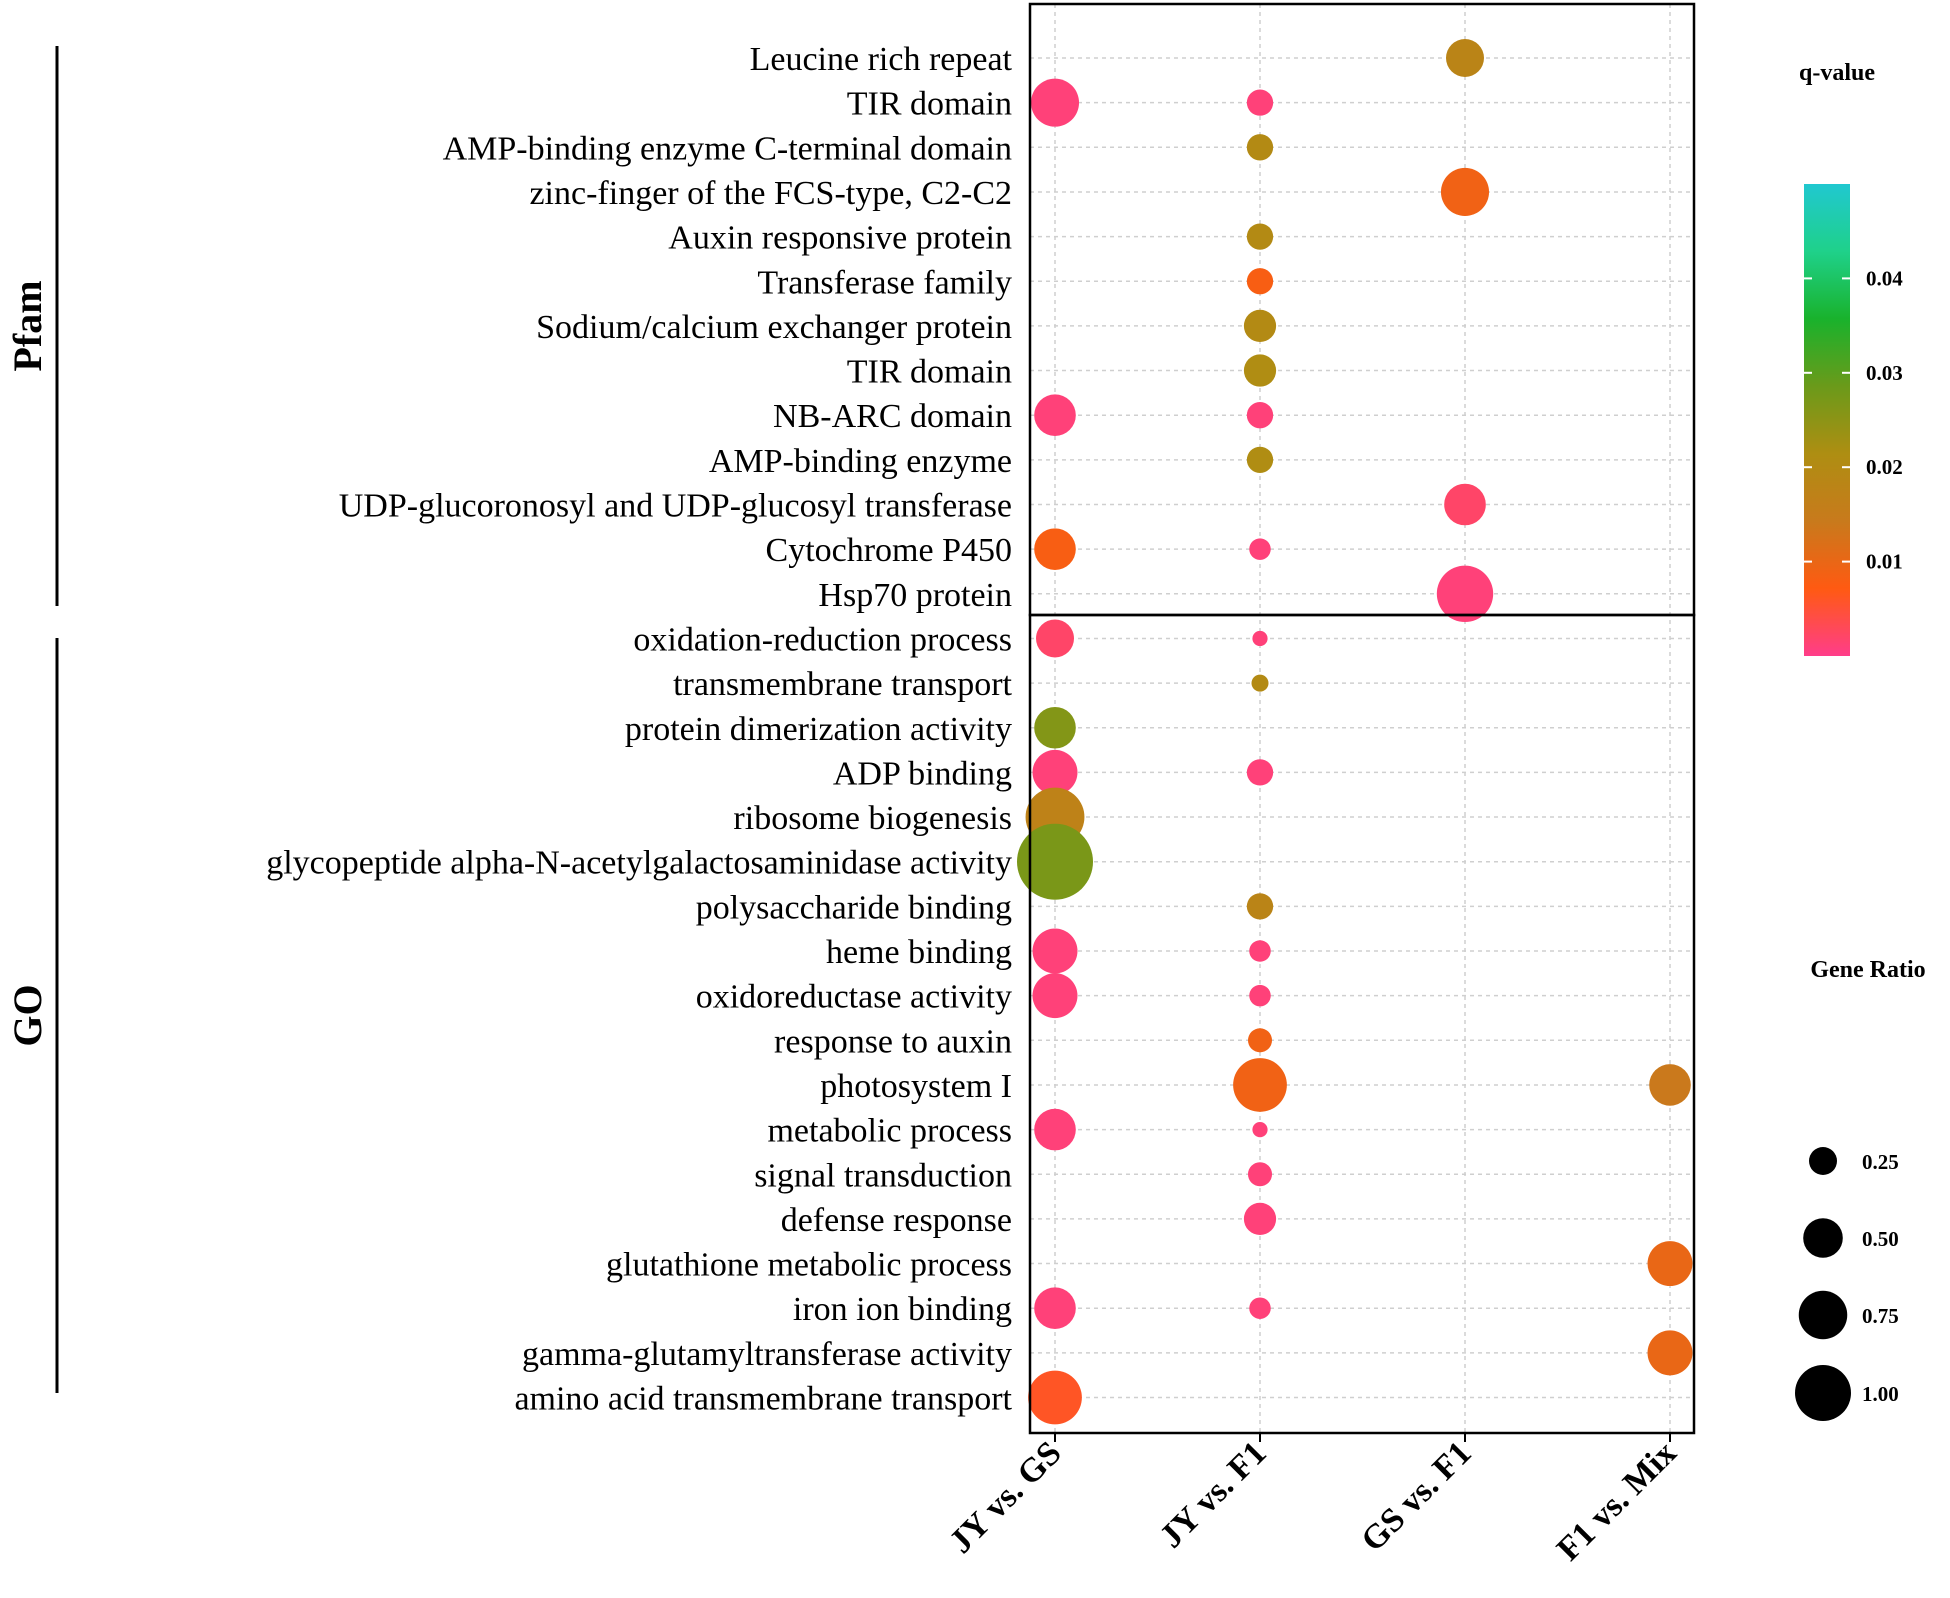  What do you see at coordinates (1827, 420) in the screenshot?
I see `color-legend-bar` at bounding box center [1827, 420].